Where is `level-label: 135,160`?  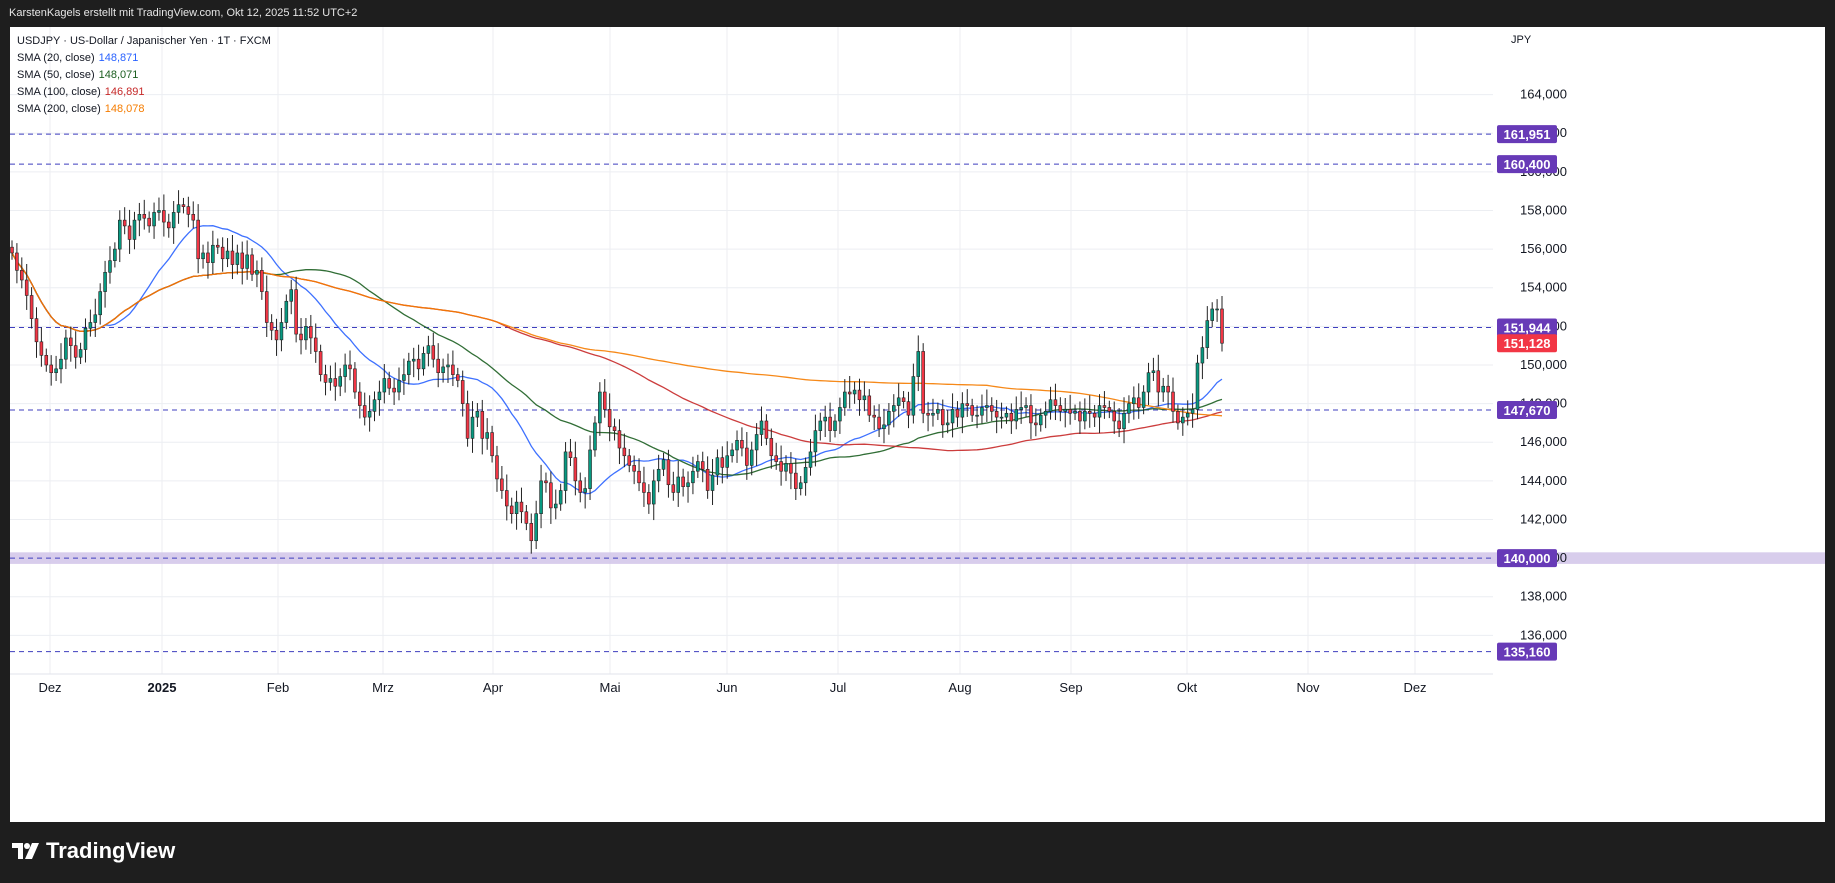 level-label: 135,160 is located at coordinates (1527, 652).